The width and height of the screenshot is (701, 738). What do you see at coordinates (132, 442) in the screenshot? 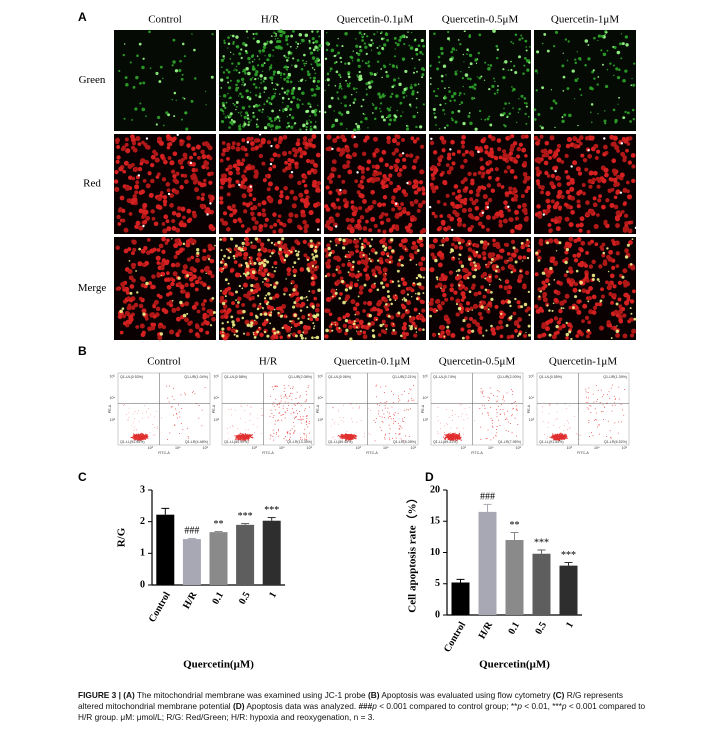
I see `quadrant-label: Q1-LL(93.95%)` at bounding box center [132, 442].